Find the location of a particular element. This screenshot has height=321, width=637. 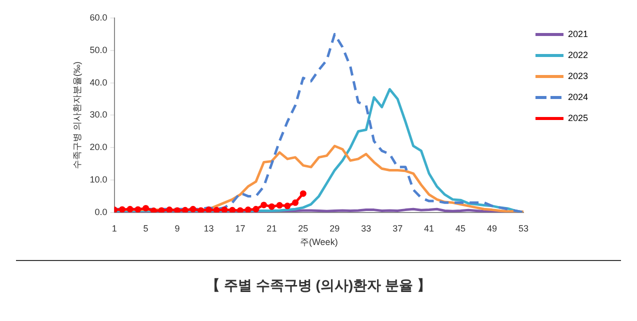

text: 【 주별 수족구병 (의사)환자 분율 】 is located at coordinates (318, 285).